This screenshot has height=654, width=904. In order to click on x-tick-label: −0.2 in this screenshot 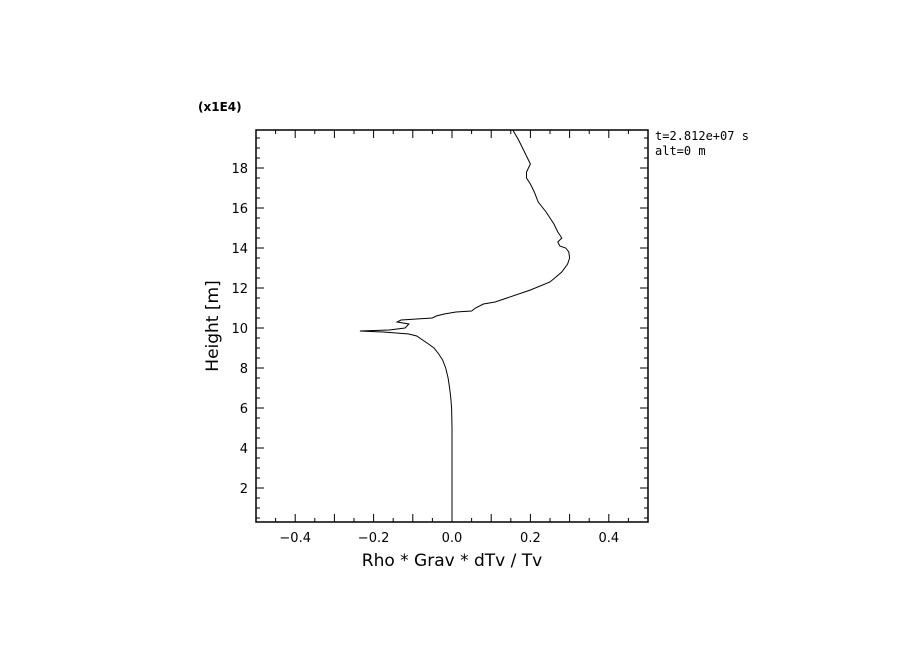, I will do `click(374, 538)`.